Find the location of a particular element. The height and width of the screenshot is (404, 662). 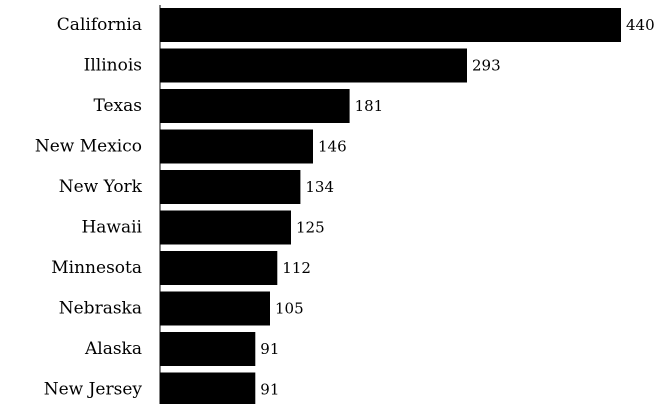

bar-alaska is located at coordinates (208, 349).